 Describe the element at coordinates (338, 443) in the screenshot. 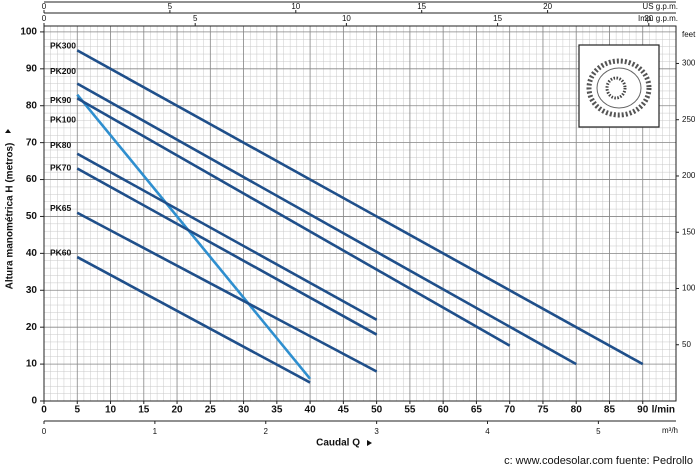

I see `x-axis-title: Caudal Q` at that location.